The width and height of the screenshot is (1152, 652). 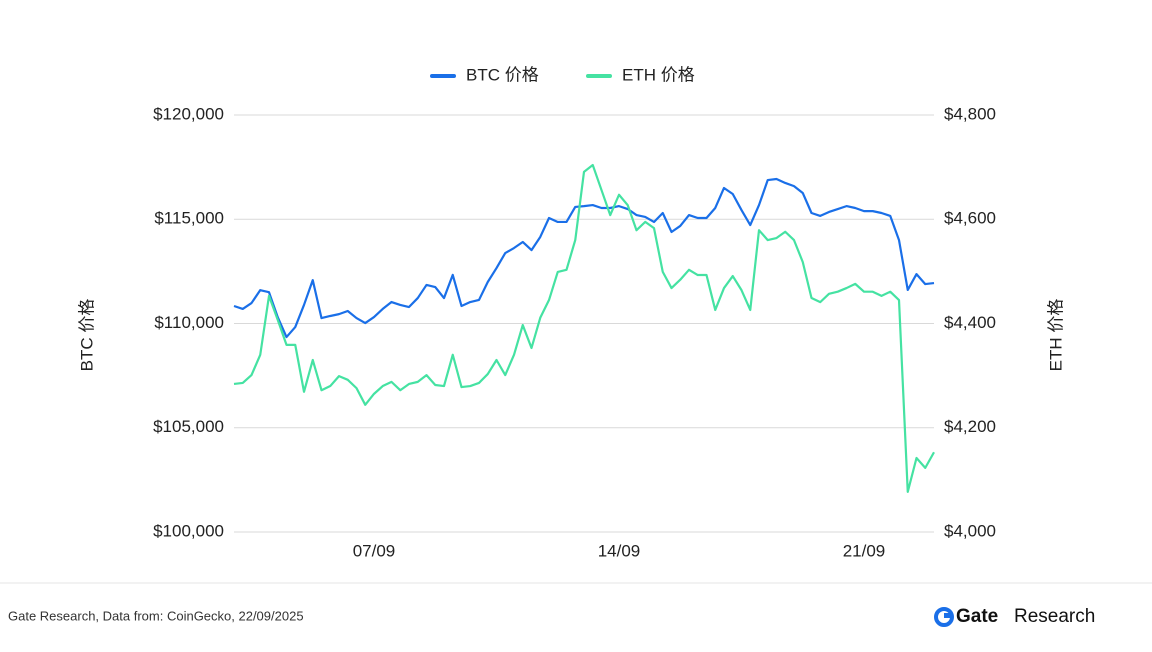 I want to click on y-tick-label: $115,000, so click(x=189, y=218).